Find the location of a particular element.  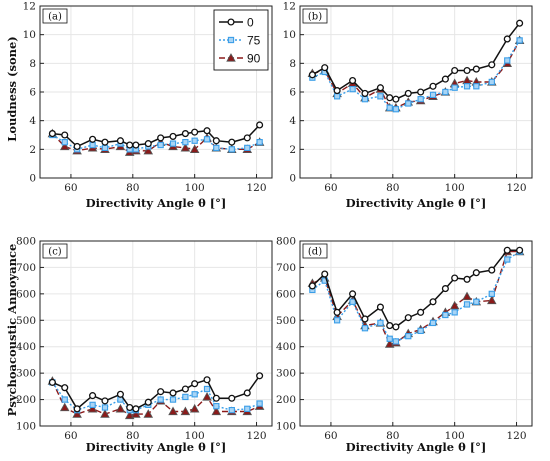

legend: 0 75 90 is located at coordinates (241, 40).